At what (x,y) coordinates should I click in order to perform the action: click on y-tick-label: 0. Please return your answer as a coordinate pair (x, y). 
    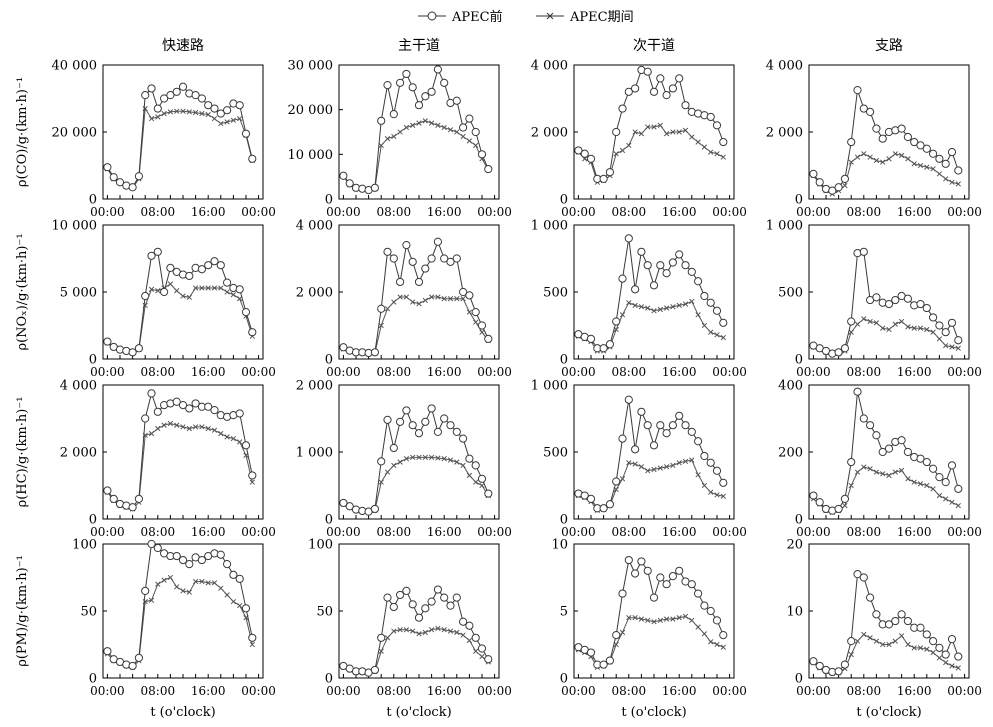
    Looking at the image, I should click on (799, 200).